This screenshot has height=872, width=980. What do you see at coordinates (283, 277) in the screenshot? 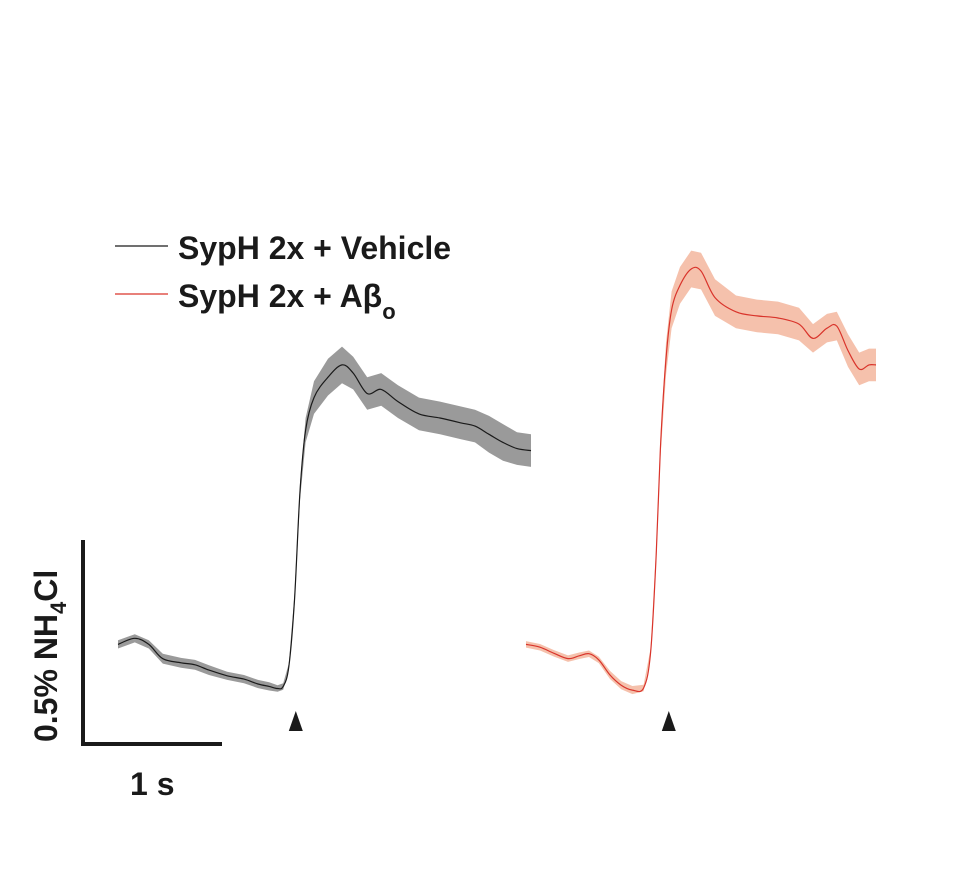
I see `legend: SypH 2x + Vehicle SypH 2x + Aβo` at bounding box center [283, 277].